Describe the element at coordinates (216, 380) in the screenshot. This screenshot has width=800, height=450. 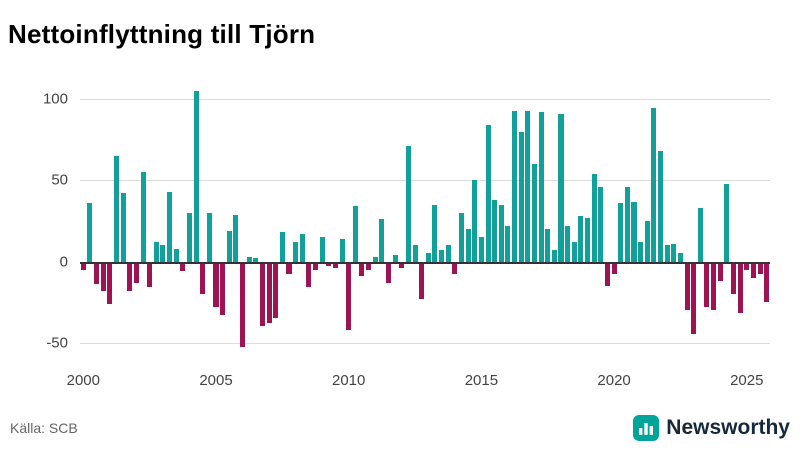
I see `x-tick-label: 2005` at that location.